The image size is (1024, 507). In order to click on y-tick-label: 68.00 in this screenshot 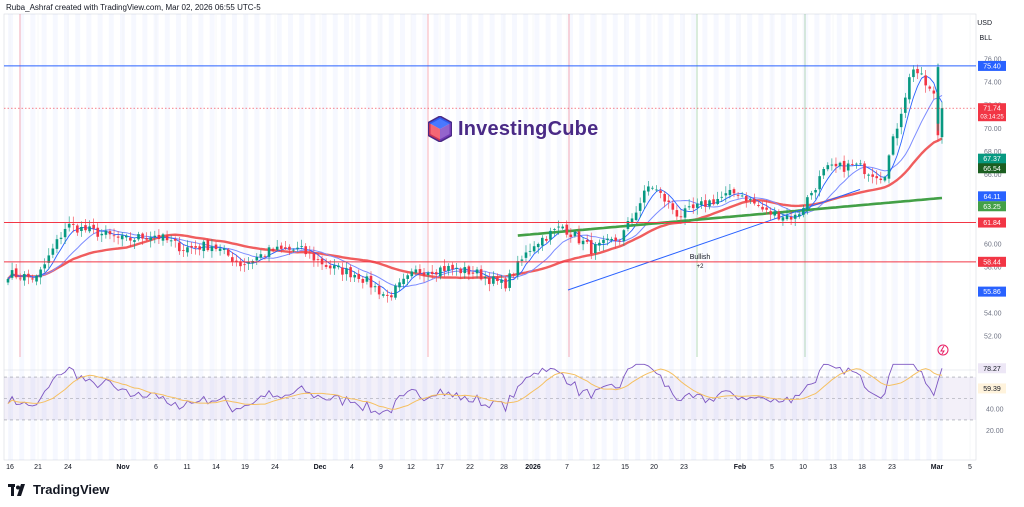, I will do `click(993, 152)`.